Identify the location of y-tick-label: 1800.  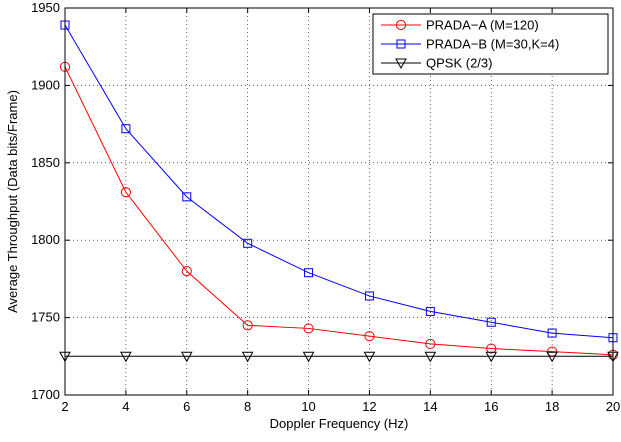
(45, 239).